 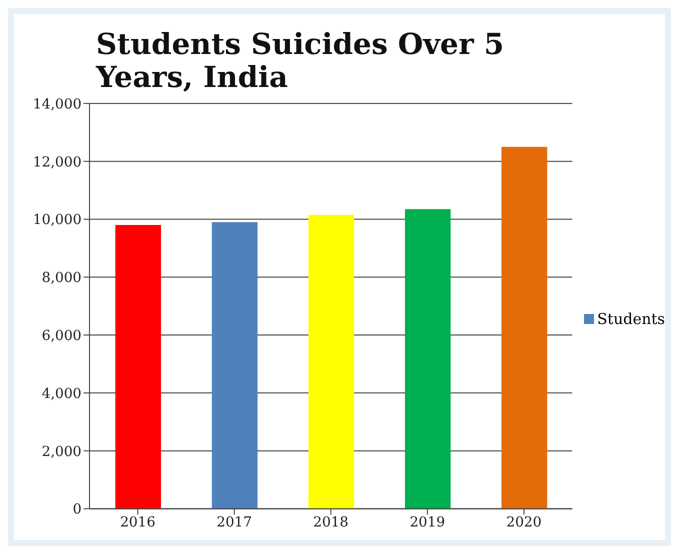 What do you see at coordinates (62, 452) in the screenshot?
I see `y-tick-label: 2,000` at bounding box center [62, 452].